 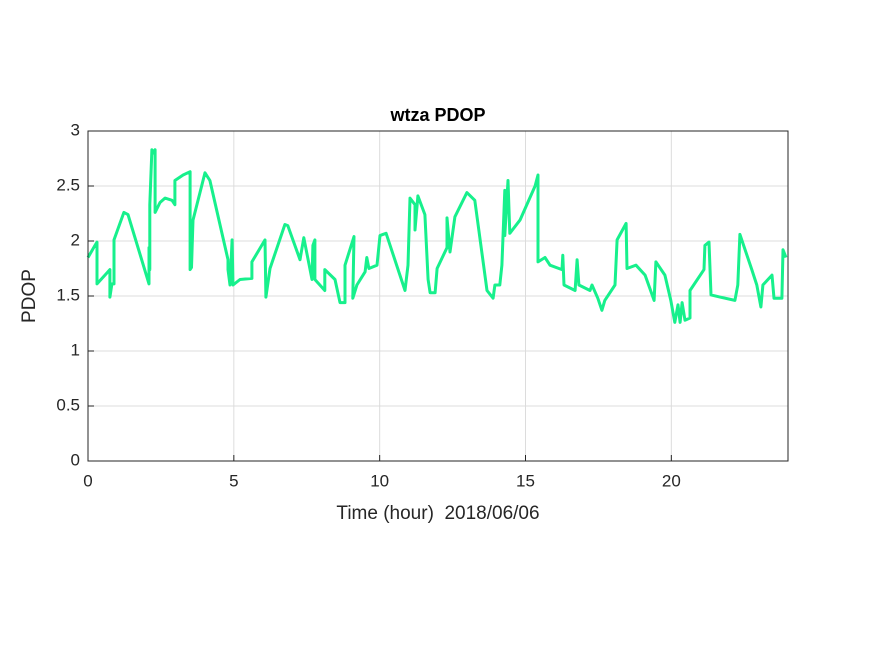 I want to click on y-tick-label: 2, so click(x=75, y=239).